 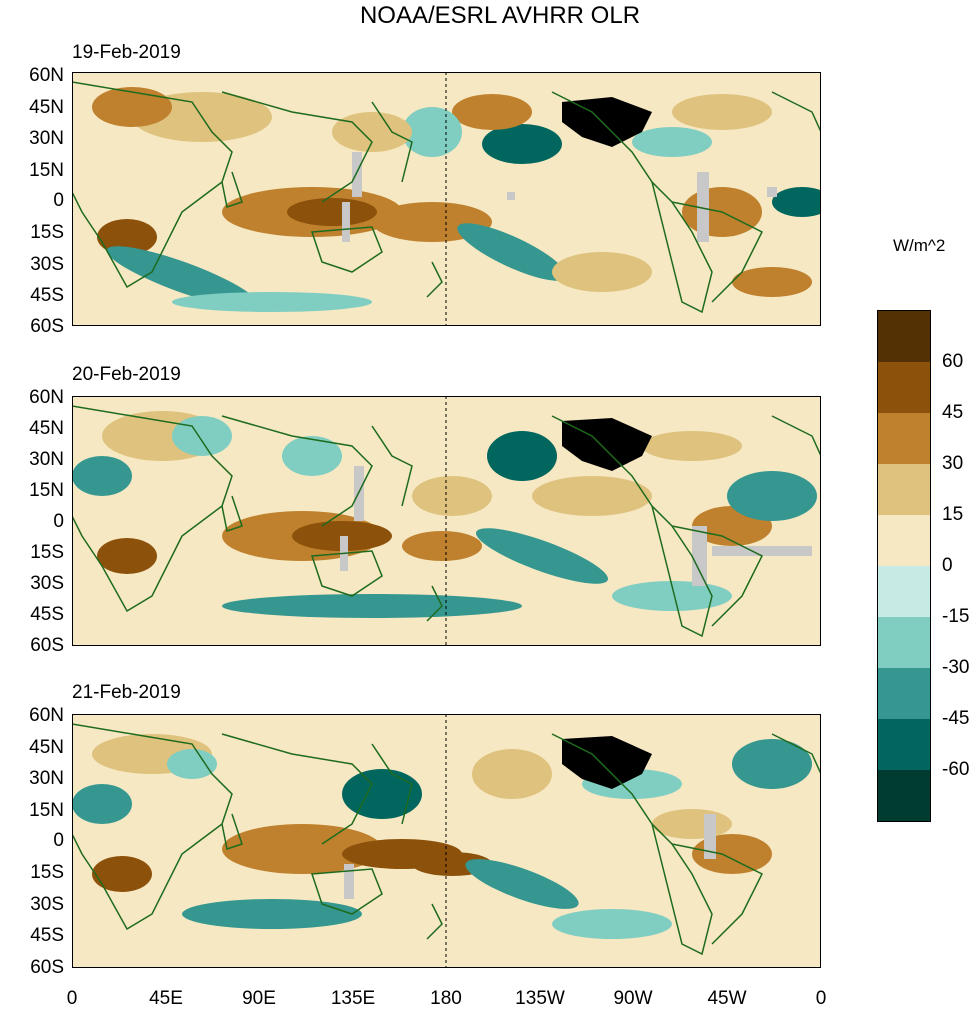 What do you see at coordinates (956, 616) in the screenshot?
I see `colorbar-tick-label: -15` at bounding box center [956, 616].